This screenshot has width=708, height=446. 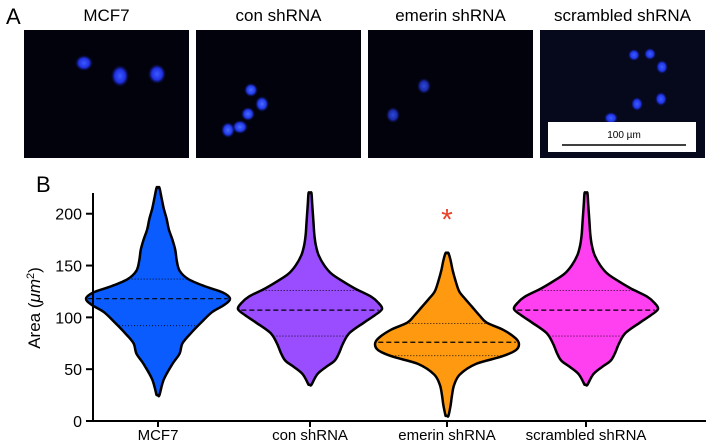 What do you see at coordinates (73, 370) in the screenshot?
I see `y-tick-label: 50` at bounding box center [73, 370].